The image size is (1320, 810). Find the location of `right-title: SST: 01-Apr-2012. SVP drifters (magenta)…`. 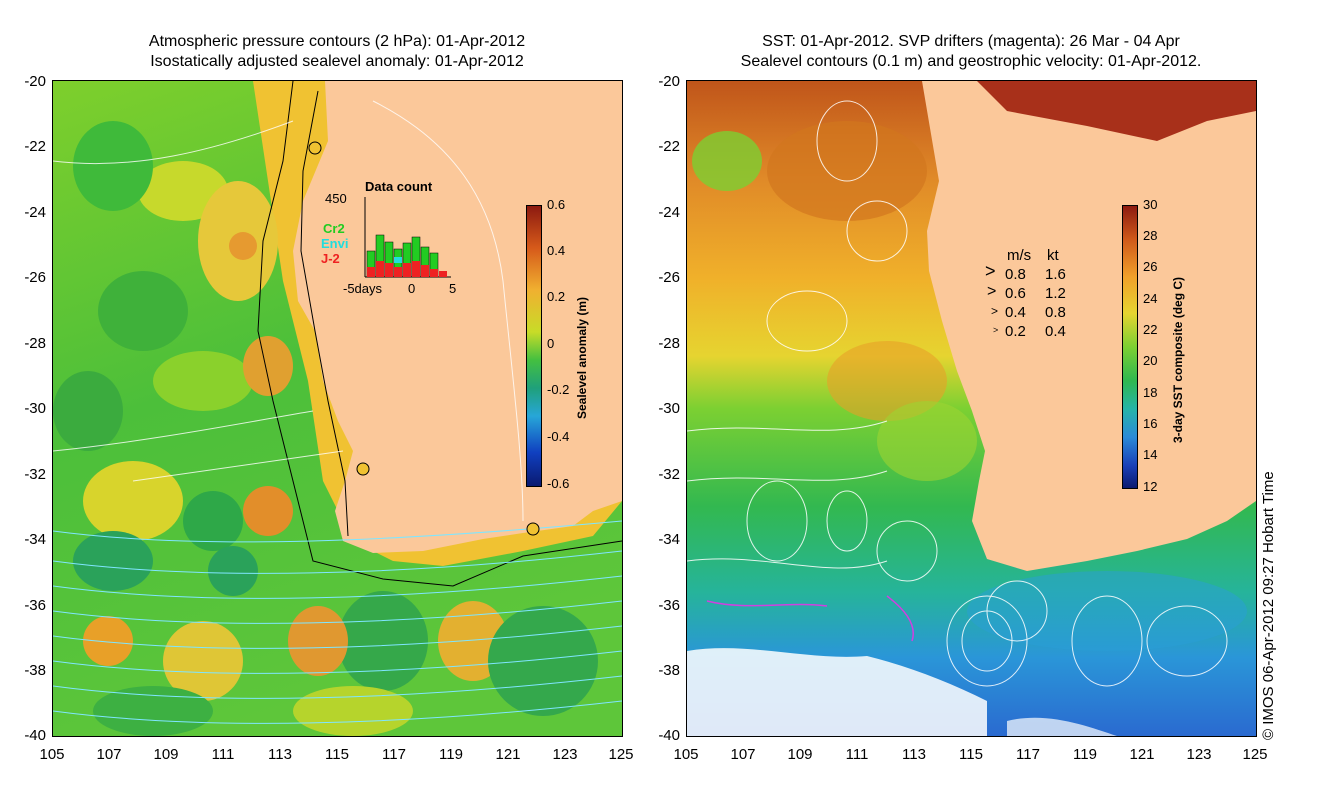

right-title: SST: 01-Apr-2012. SVP drifters (magenta)… is located at coordinates (971, 52).